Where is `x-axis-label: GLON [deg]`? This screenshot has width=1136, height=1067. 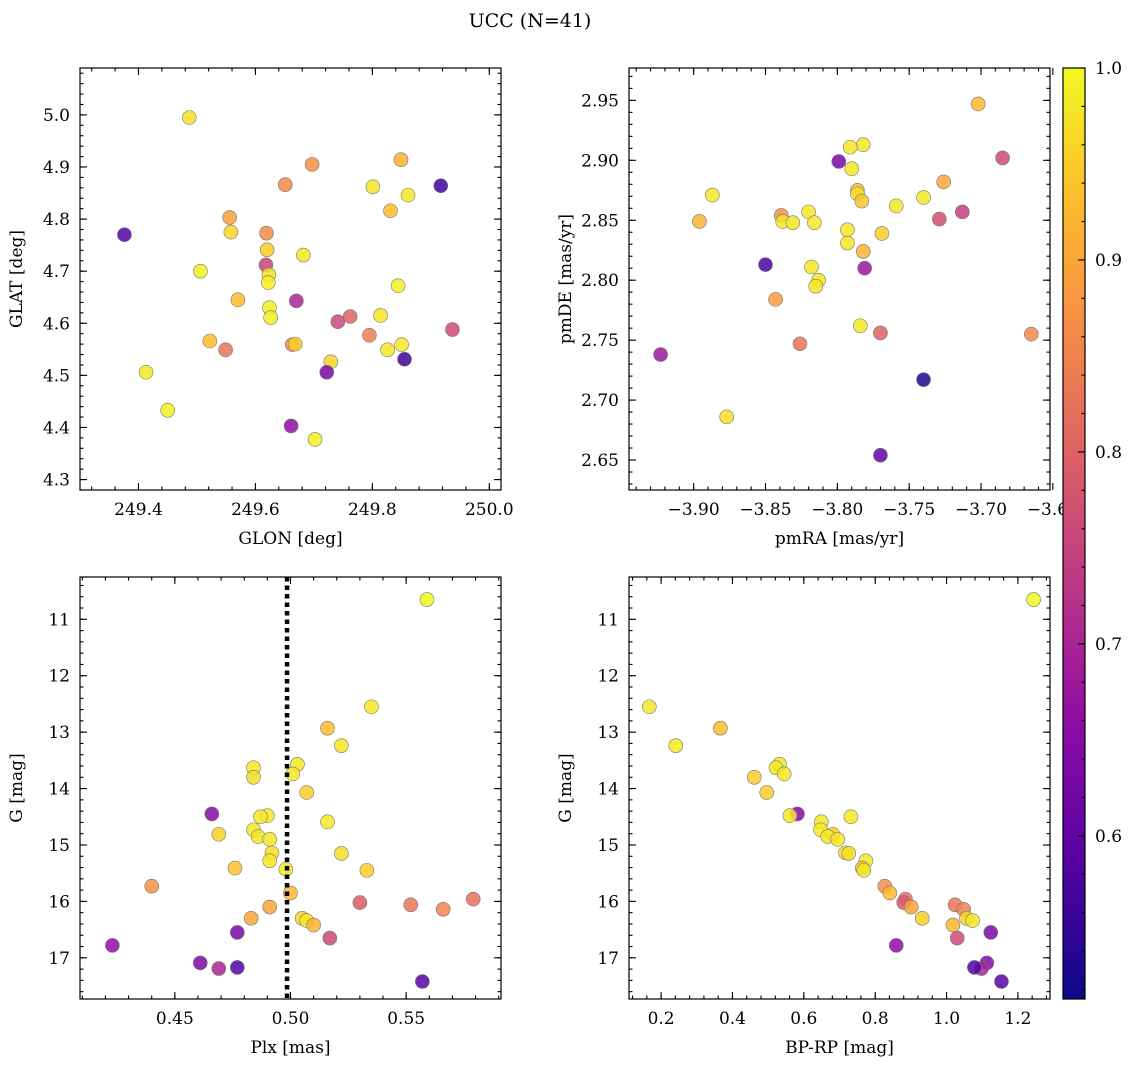
x-axis-label: GLON [deg] is located at coordinates (290, 539).